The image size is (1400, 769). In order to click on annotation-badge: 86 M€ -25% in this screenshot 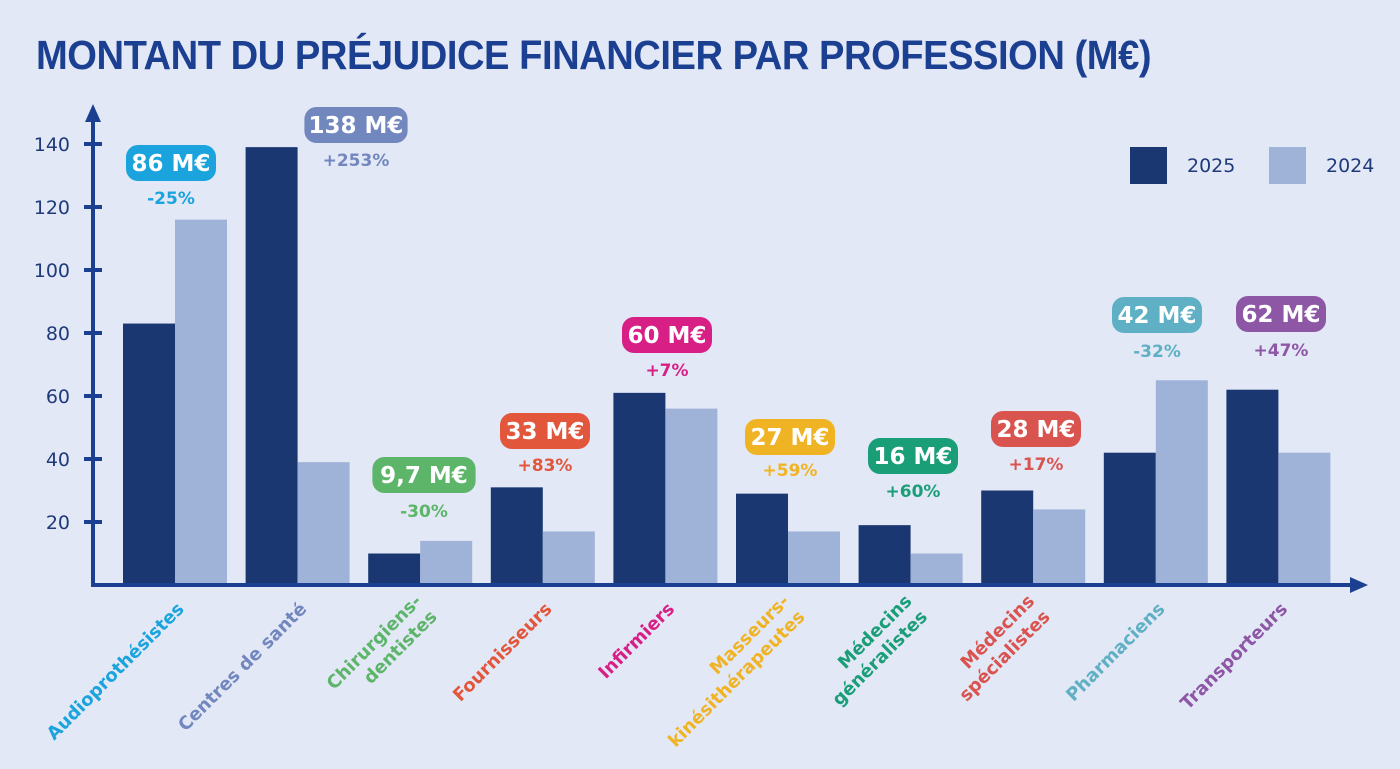, I will do `click(171, 177)`.